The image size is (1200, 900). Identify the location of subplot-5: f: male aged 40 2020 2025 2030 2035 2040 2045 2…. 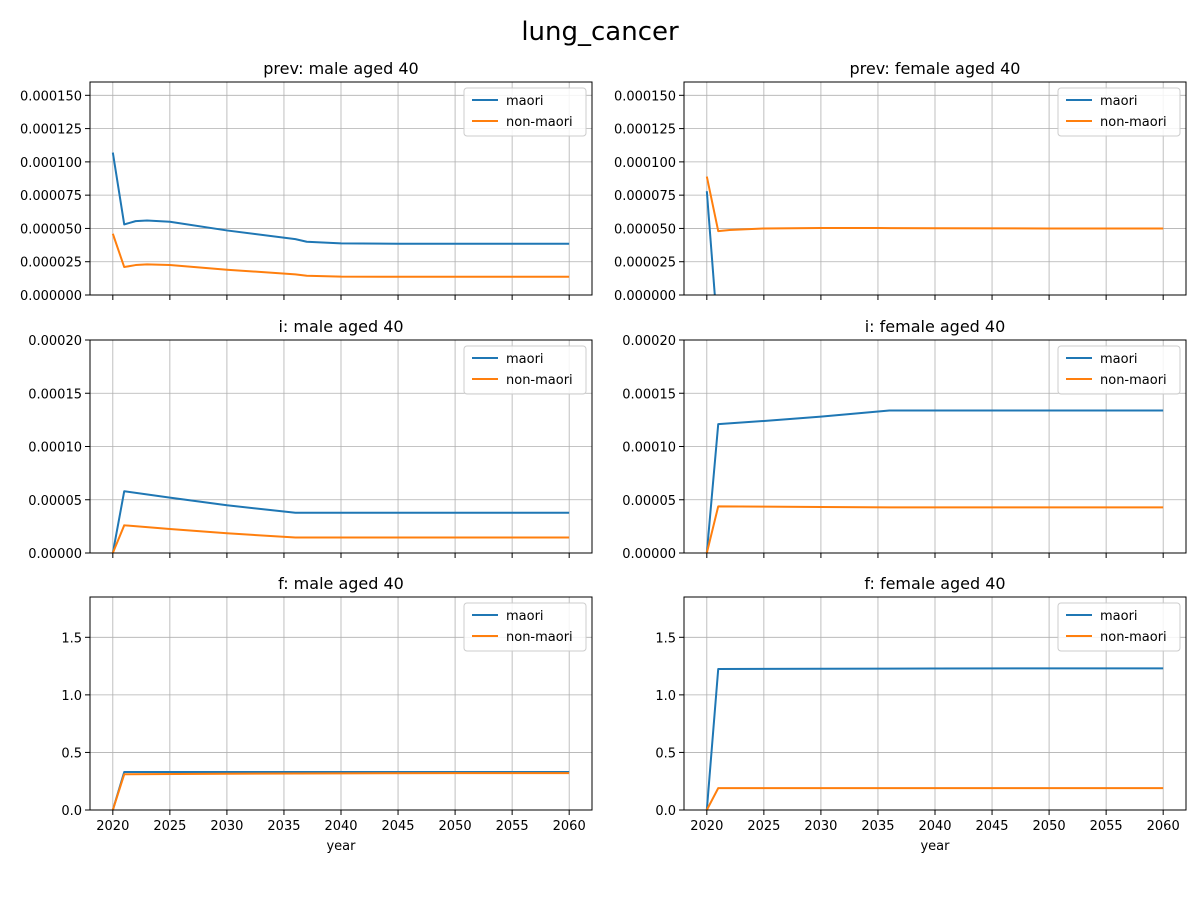
(327, 714).